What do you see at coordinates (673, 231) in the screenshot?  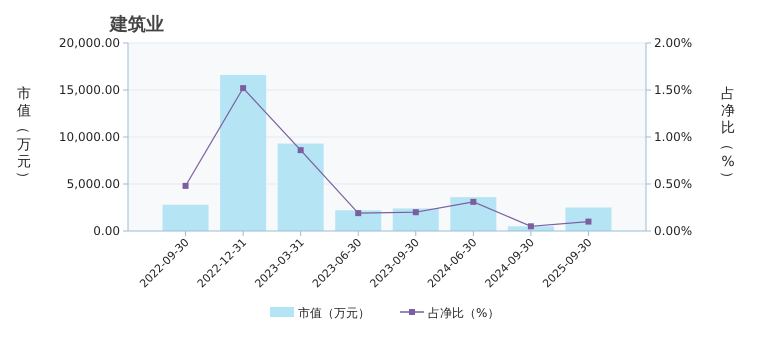 I see `y2-tick-label: 0.00%` at bounding box center [673, 231].